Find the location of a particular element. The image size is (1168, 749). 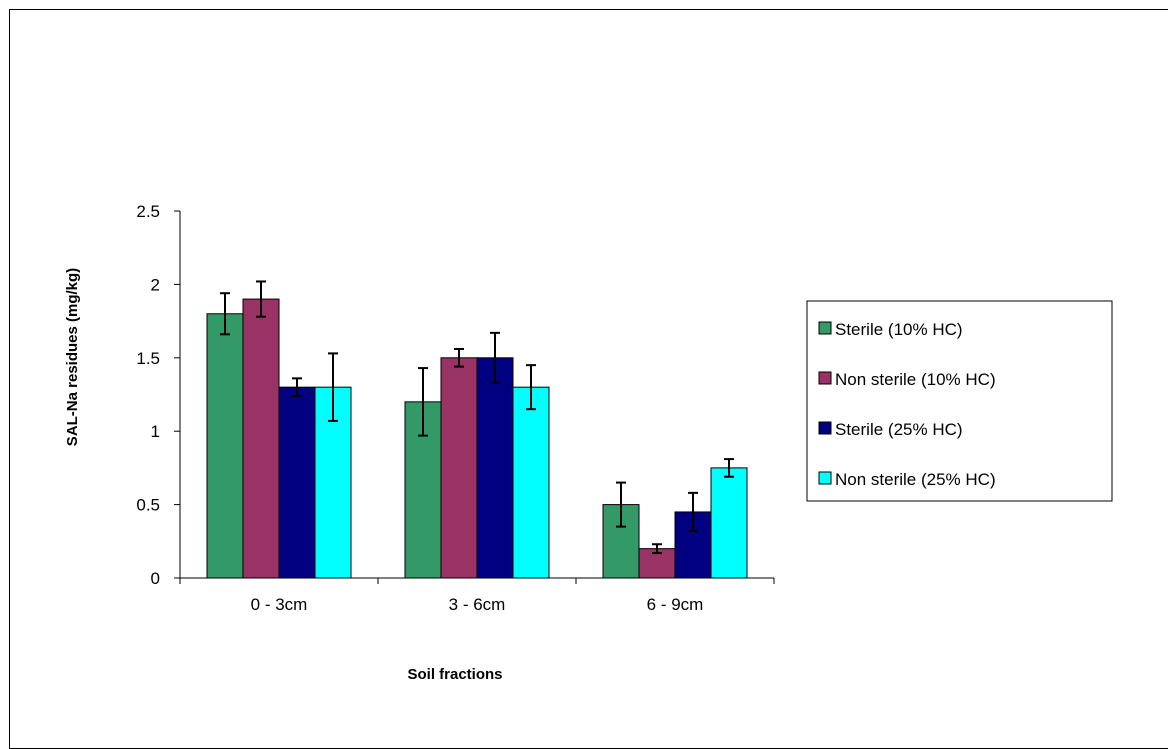

y-axis-title: SAL-Na residues (mg/kg) is located at coordinates (72, 357).